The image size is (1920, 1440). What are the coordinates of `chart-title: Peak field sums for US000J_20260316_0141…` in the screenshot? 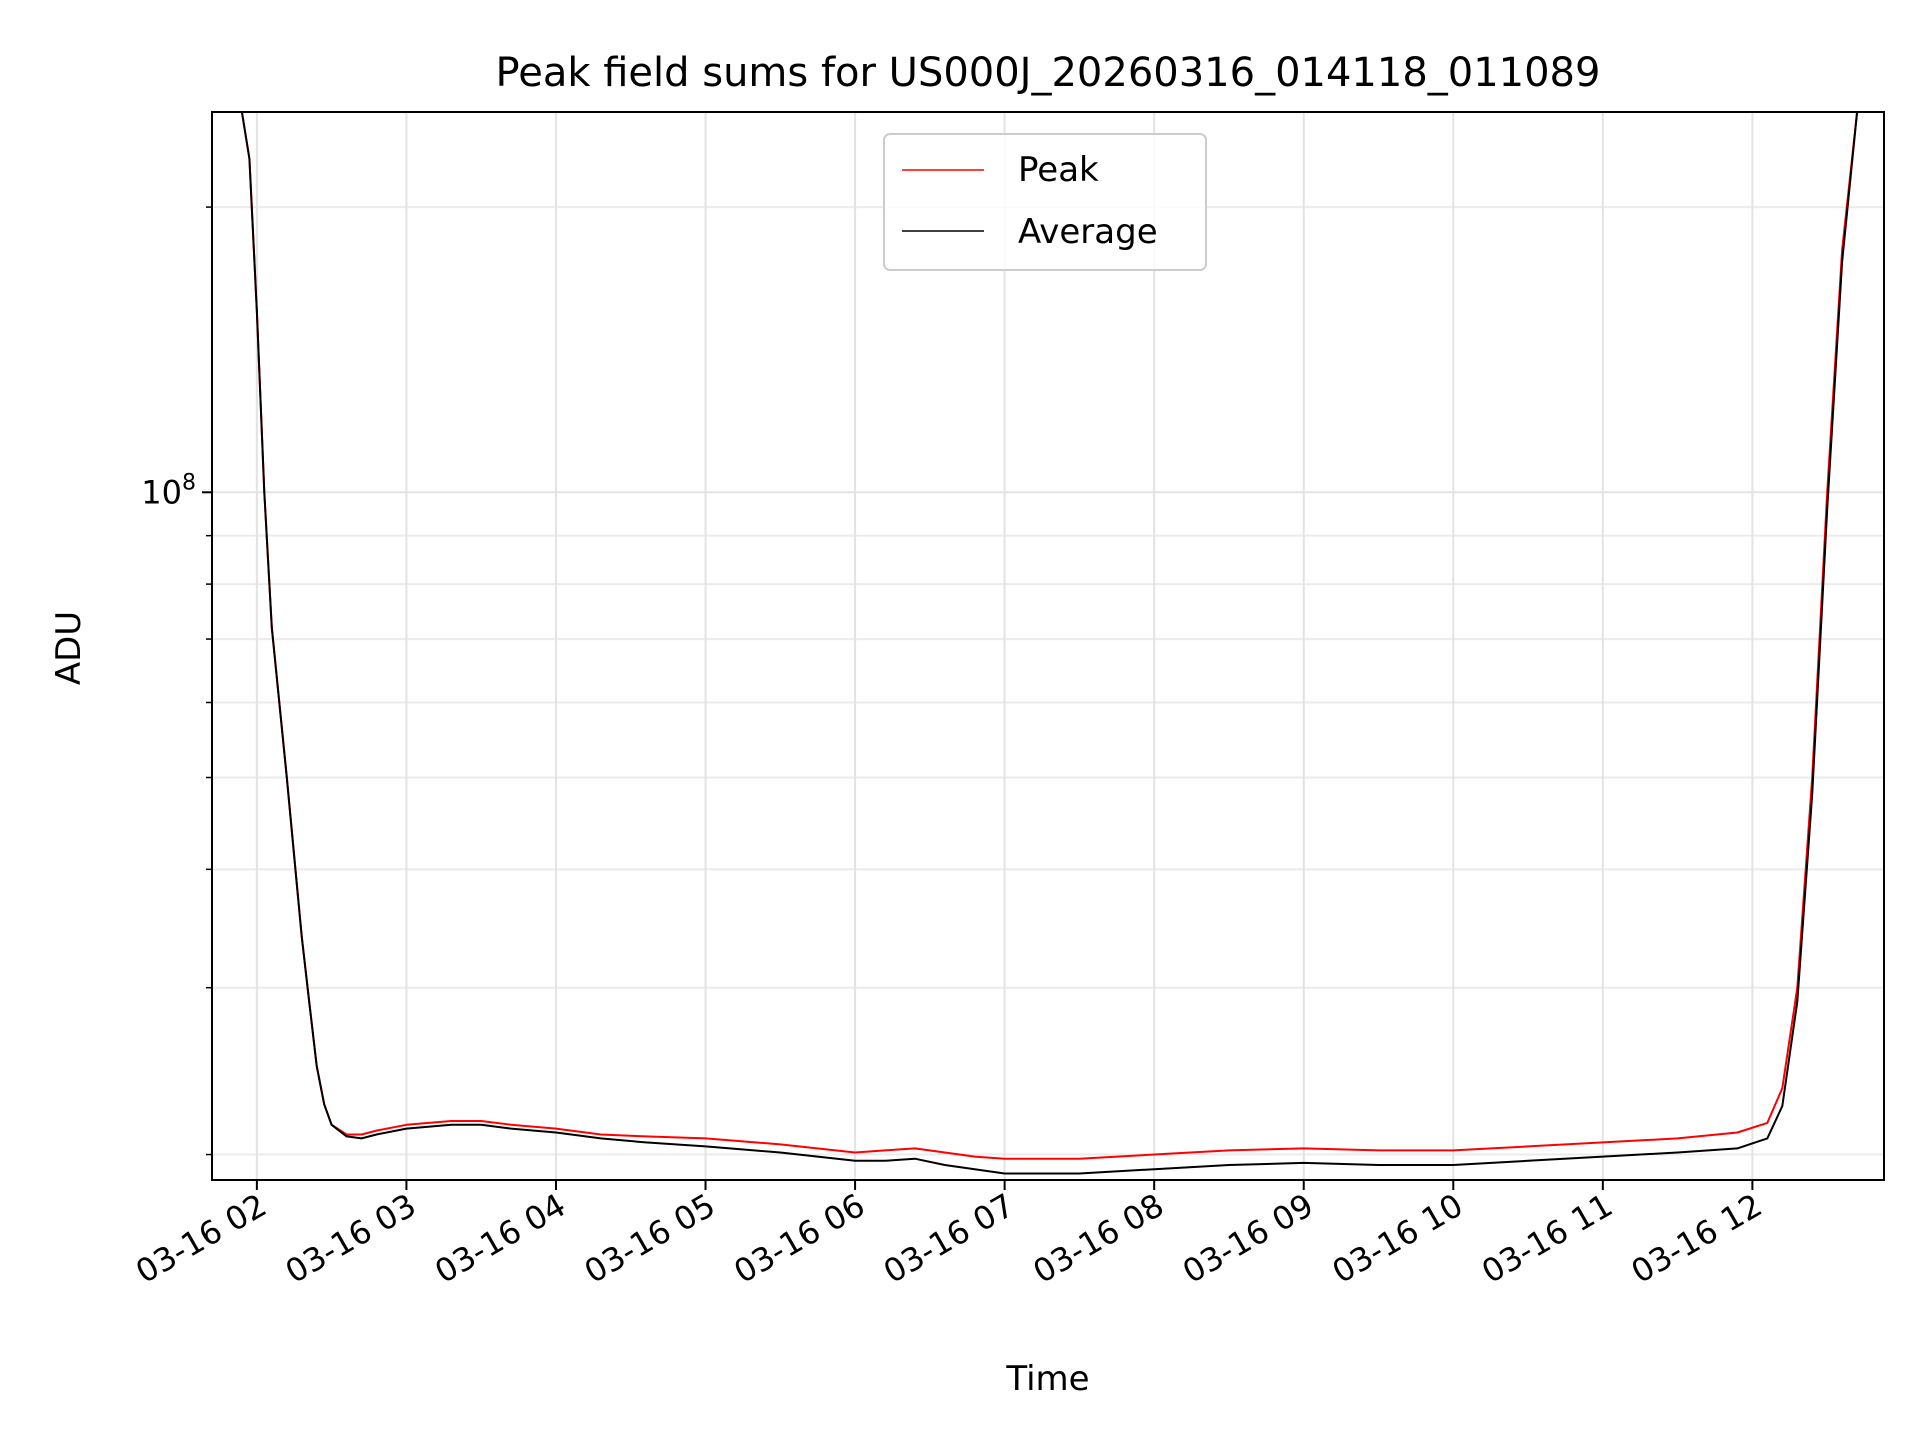 It's located at (1048, 73).